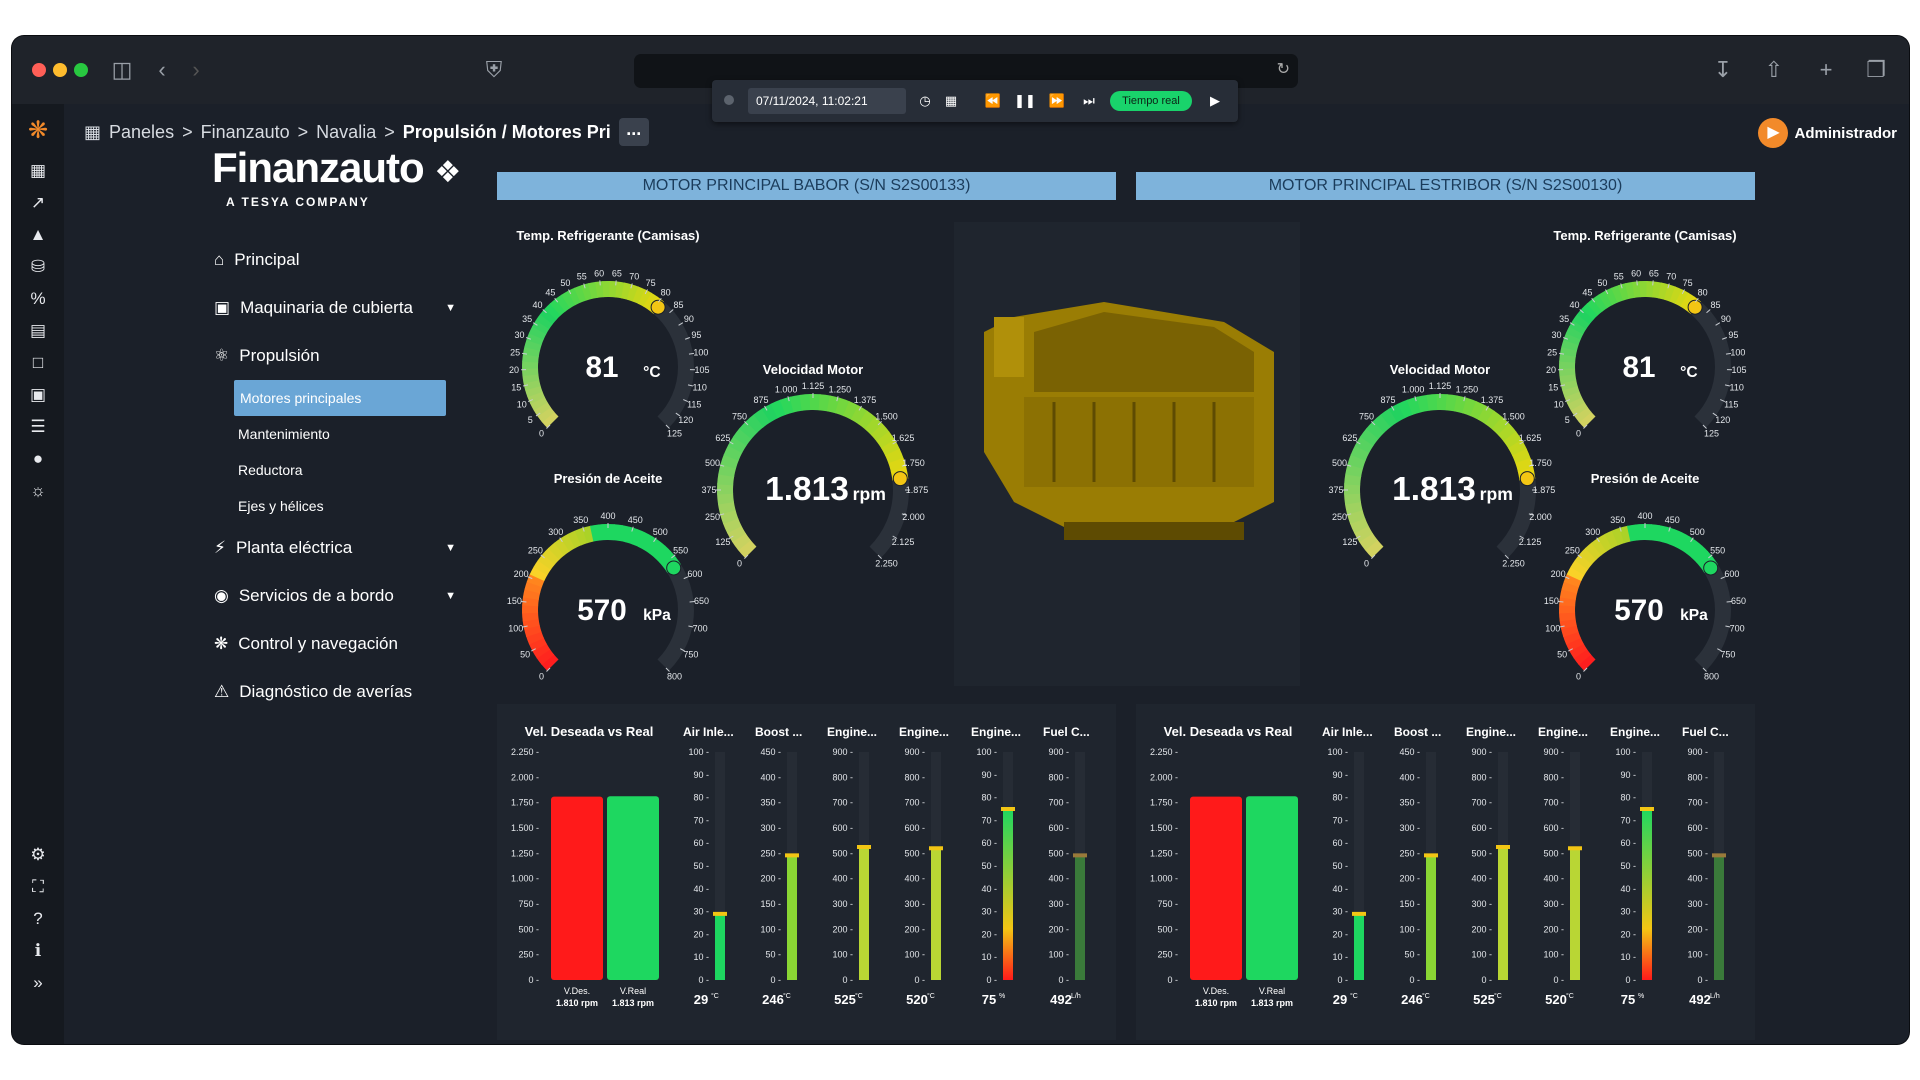  What do you see at coordinates (1628, 820) in the screenshot?
I see `meter-tick: 70 -` at bounding box center [1628, 820].